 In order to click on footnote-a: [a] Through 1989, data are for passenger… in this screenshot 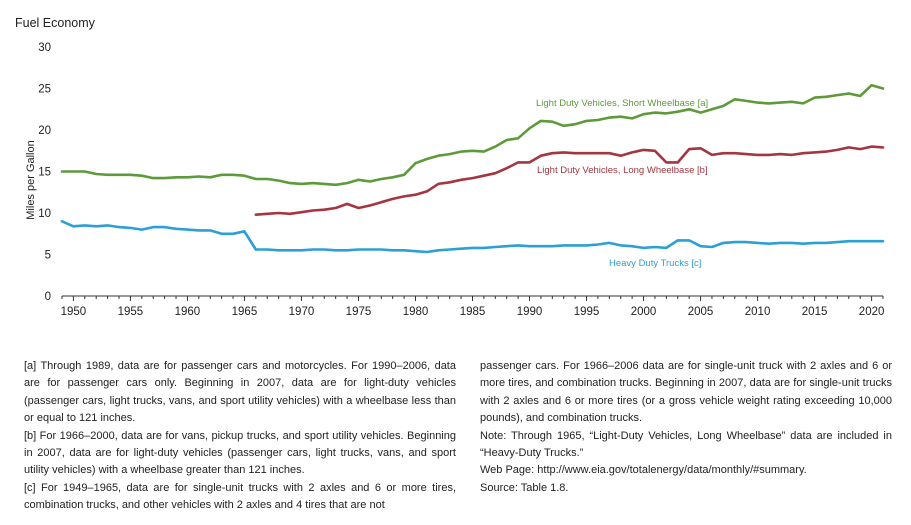, I will do `click(240, 392)`.